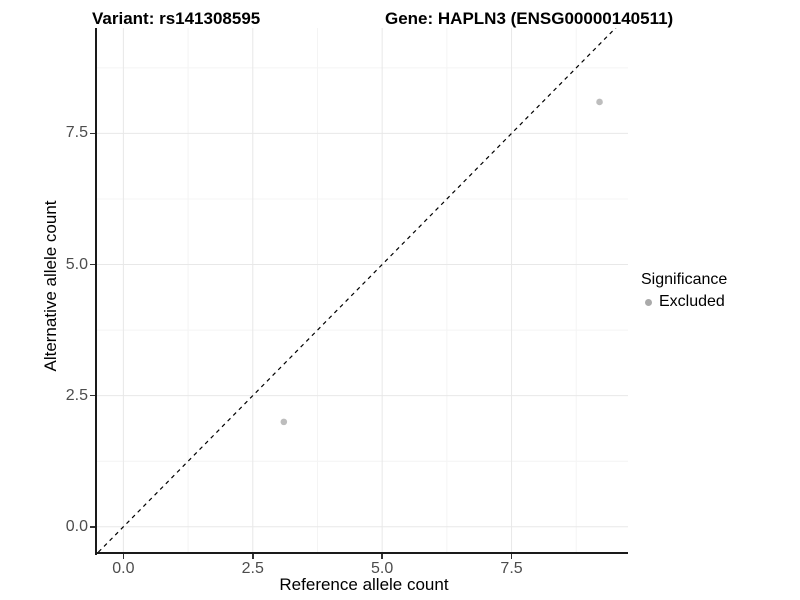  What do you see at coordinates (76, 133) in the screenshot?
I see `y-tick-label: 7.5` at bounding box center [76, 133].